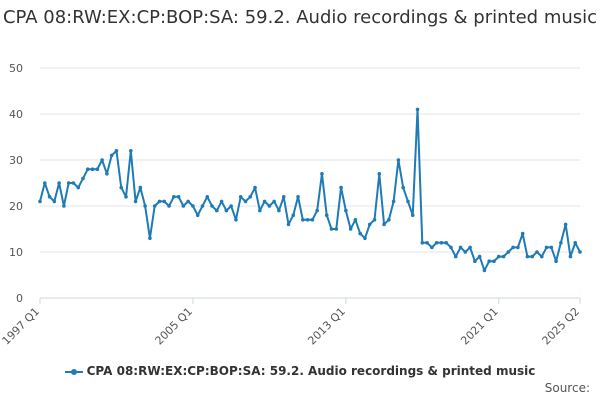 The height and width of the screenshot is (400, 600). I want to click on legend-swatch-icon, so click(73, 371).